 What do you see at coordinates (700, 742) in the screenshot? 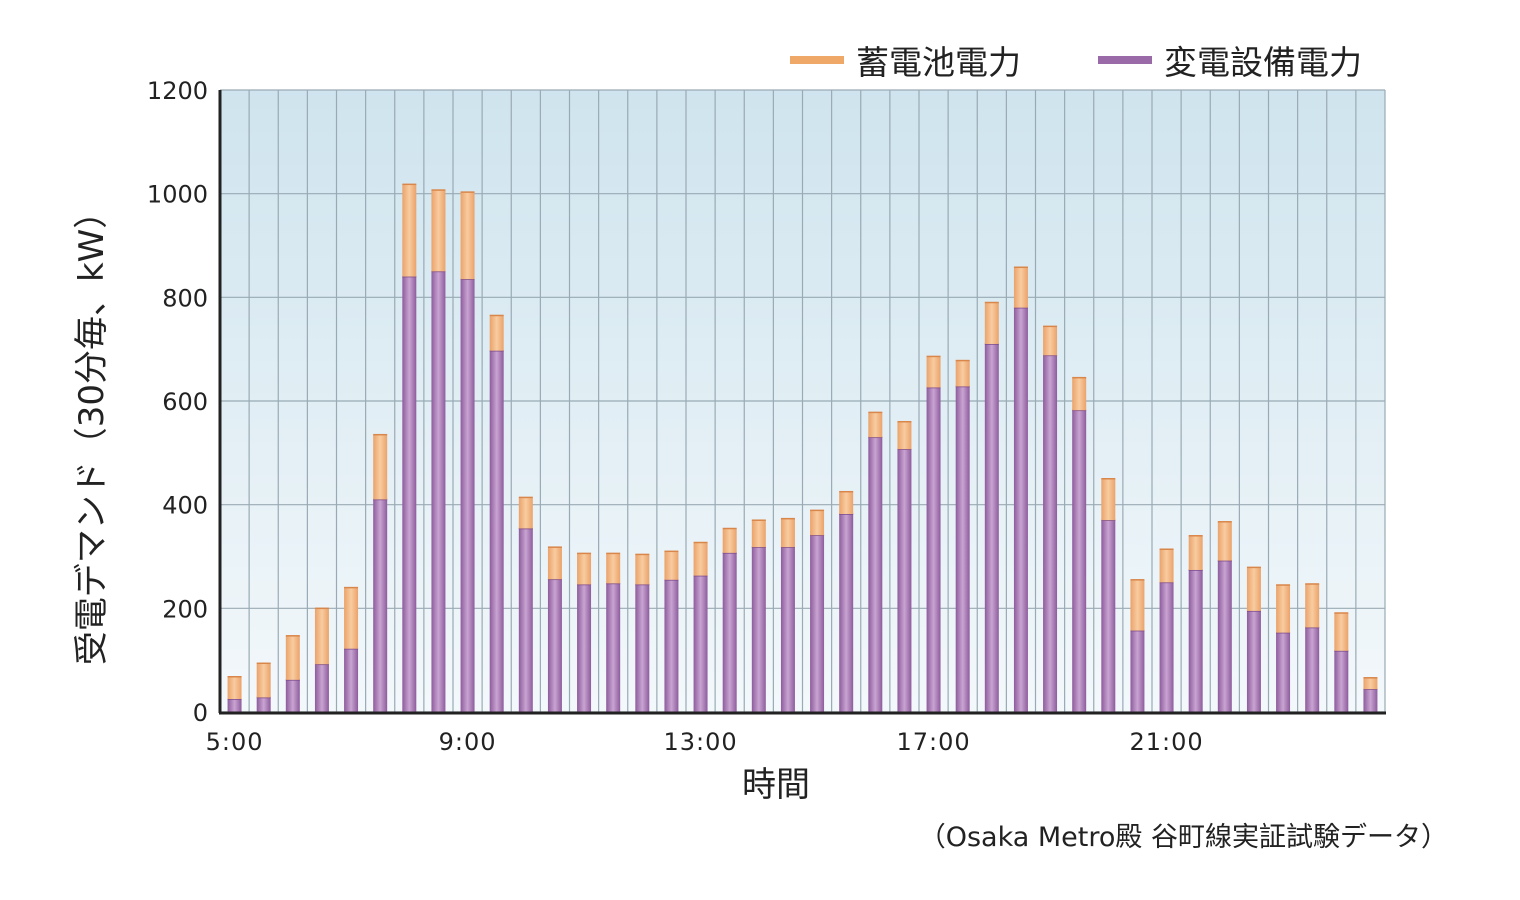
I see `x-tick-label: 13:00` at bounding box center [700, 742].